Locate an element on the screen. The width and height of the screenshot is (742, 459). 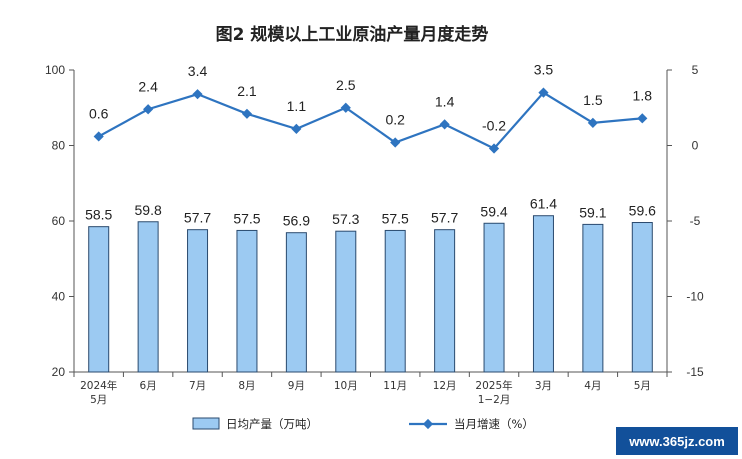
y-right-tick-label: -5 is located at coordinates (695, 221).